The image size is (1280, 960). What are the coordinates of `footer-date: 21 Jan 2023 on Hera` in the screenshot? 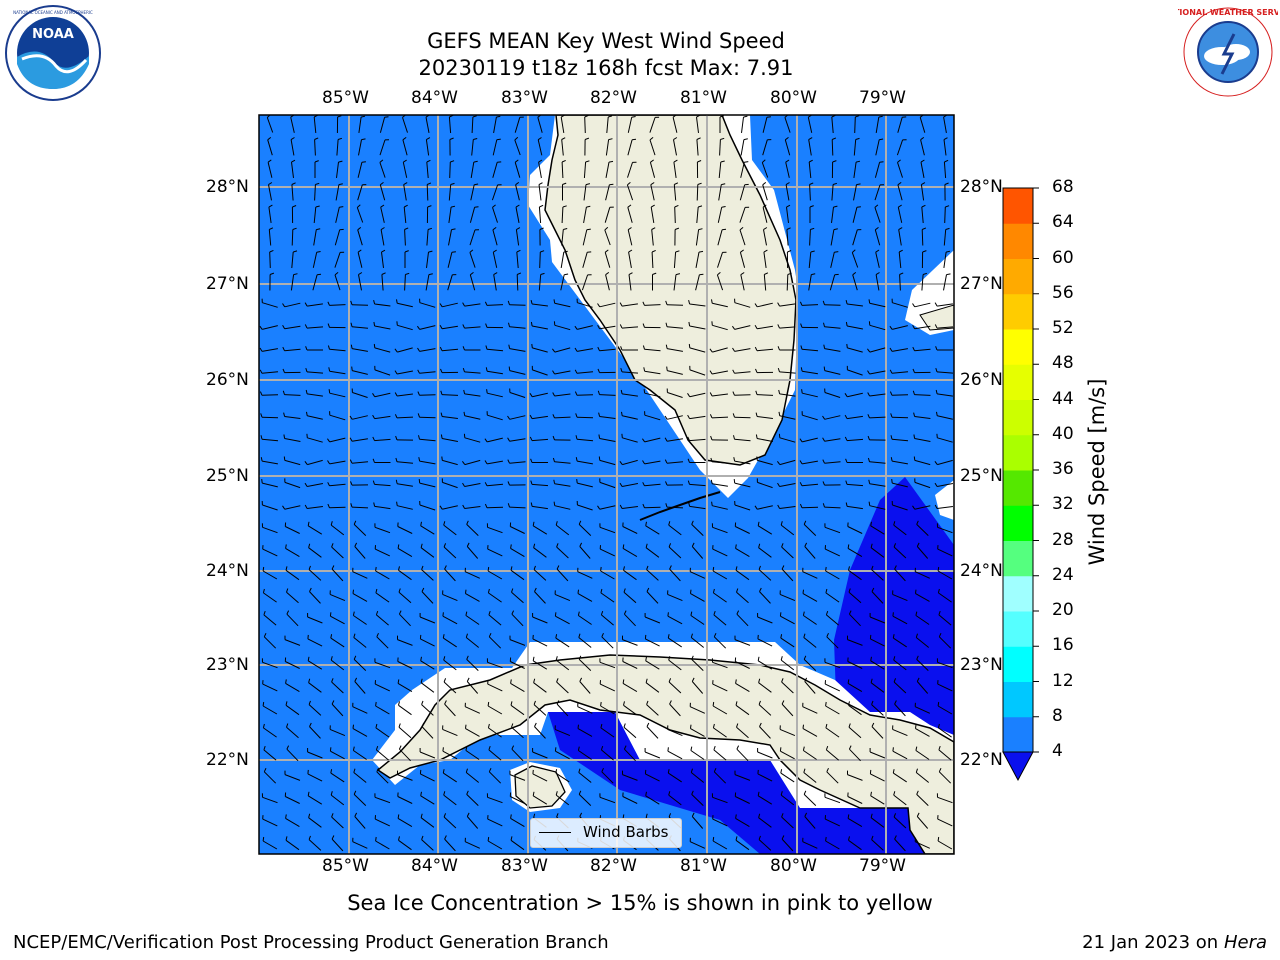 It's located at (1174, 942).